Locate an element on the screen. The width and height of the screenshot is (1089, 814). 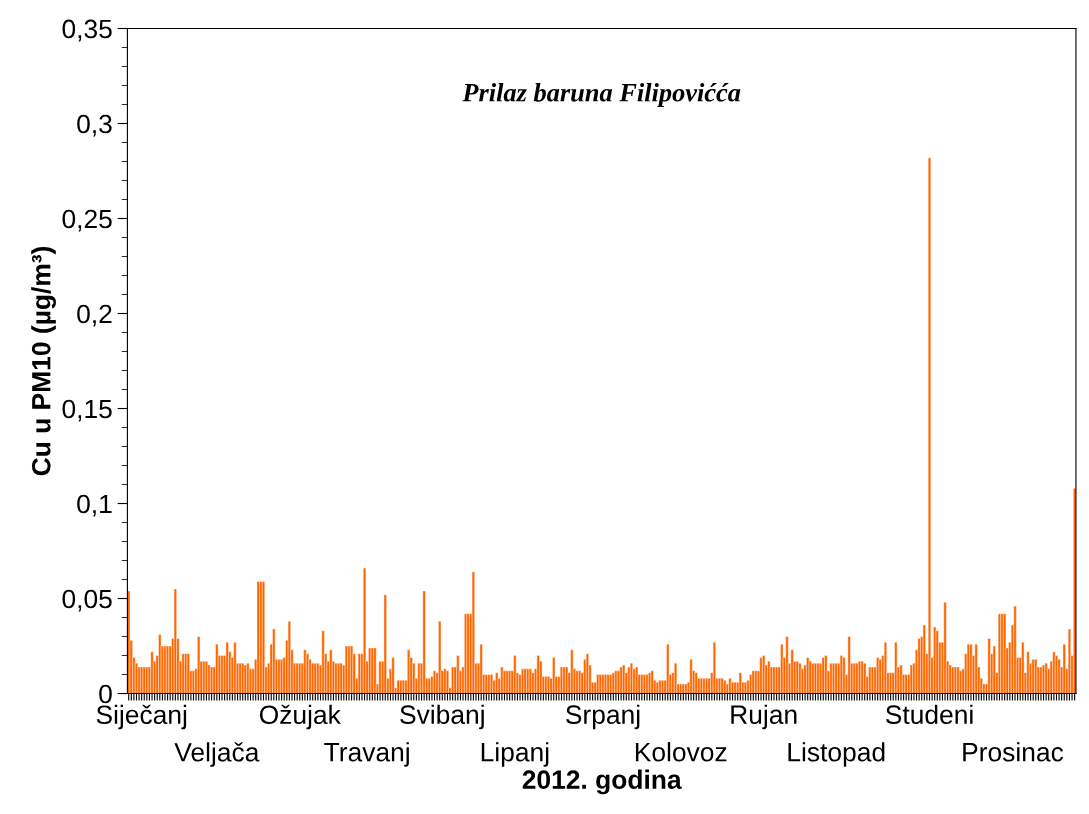
x-tick-label: Svibanj is located at coordinates (442, 717).